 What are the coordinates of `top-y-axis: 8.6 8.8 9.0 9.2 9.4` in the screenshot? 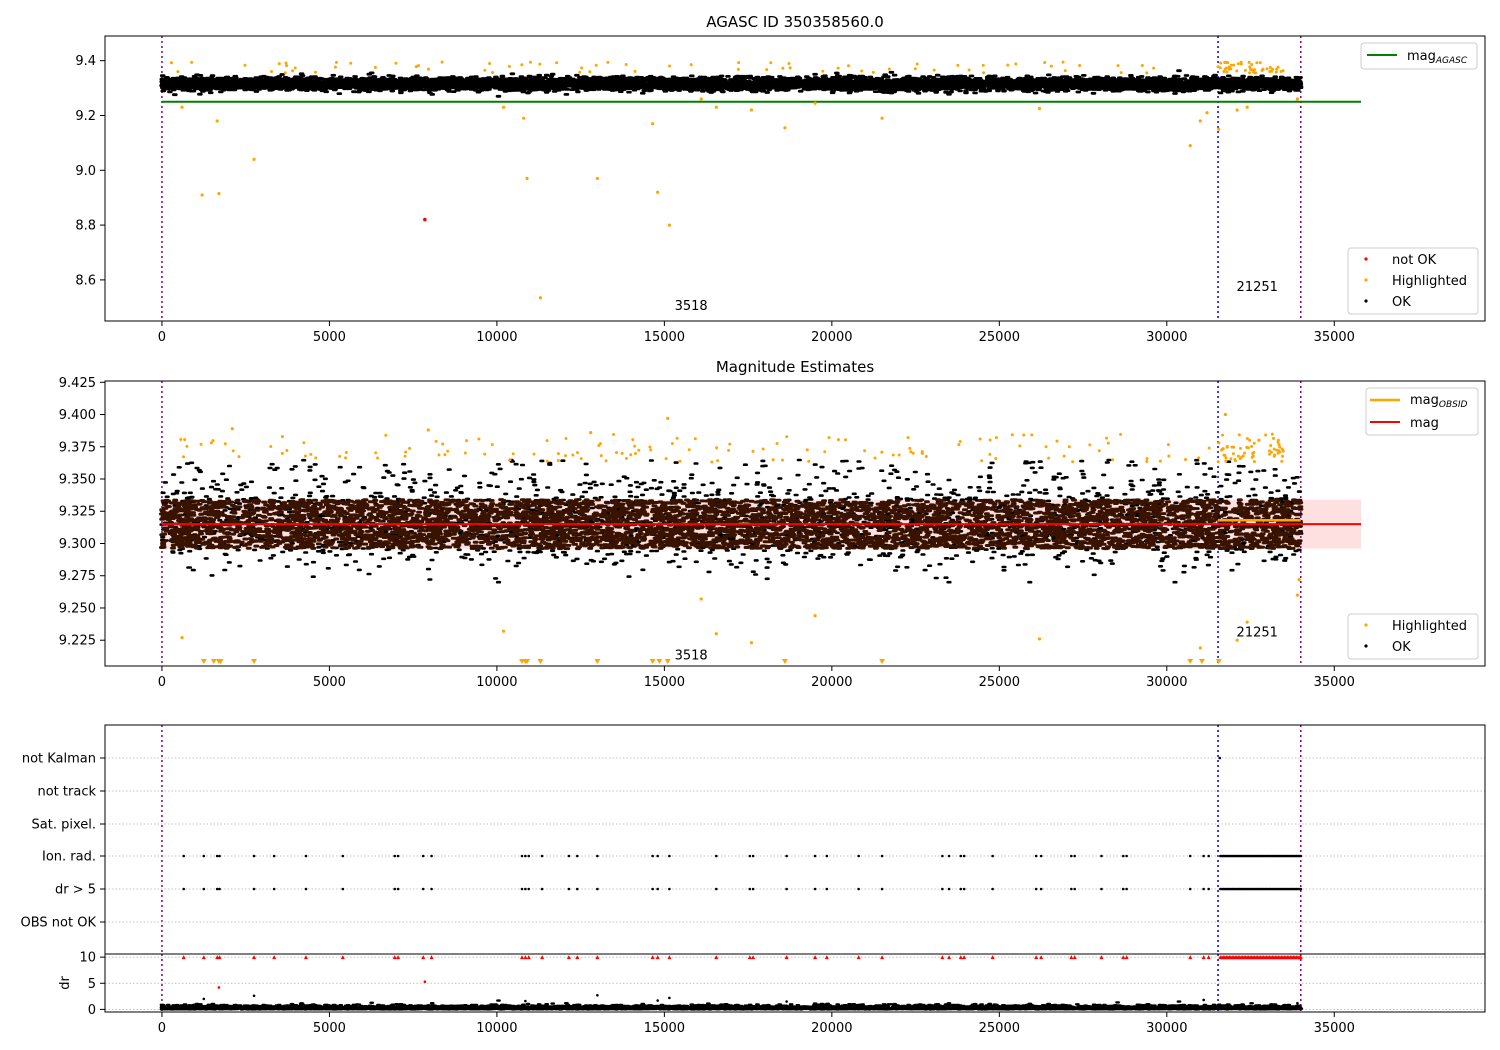 It's located at (90, 171).